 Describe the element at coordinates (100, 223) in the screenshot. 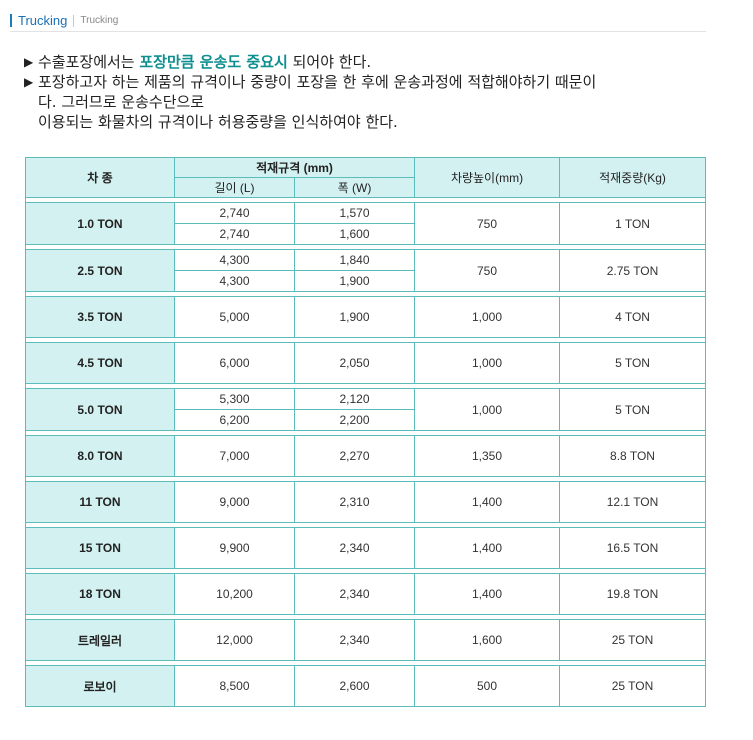

I see `cell-truck-type: 1.0 TON` at that location.